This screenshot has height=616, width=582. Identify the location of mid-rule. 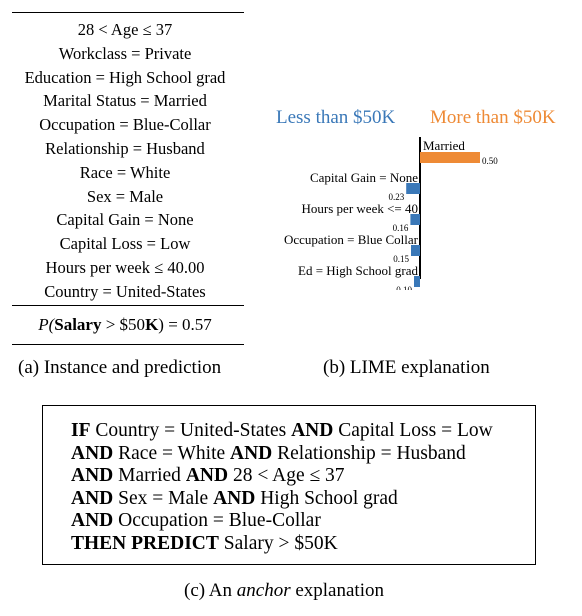
(128, 305).